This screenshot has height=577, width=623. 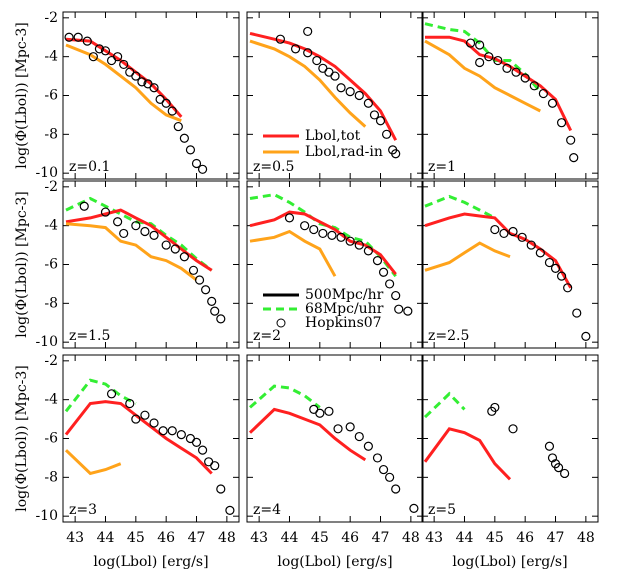 What do you see at coordinates (267, 336) in the screenshot?
I see `panel-label: z=2` at bounding box center [267, 336].